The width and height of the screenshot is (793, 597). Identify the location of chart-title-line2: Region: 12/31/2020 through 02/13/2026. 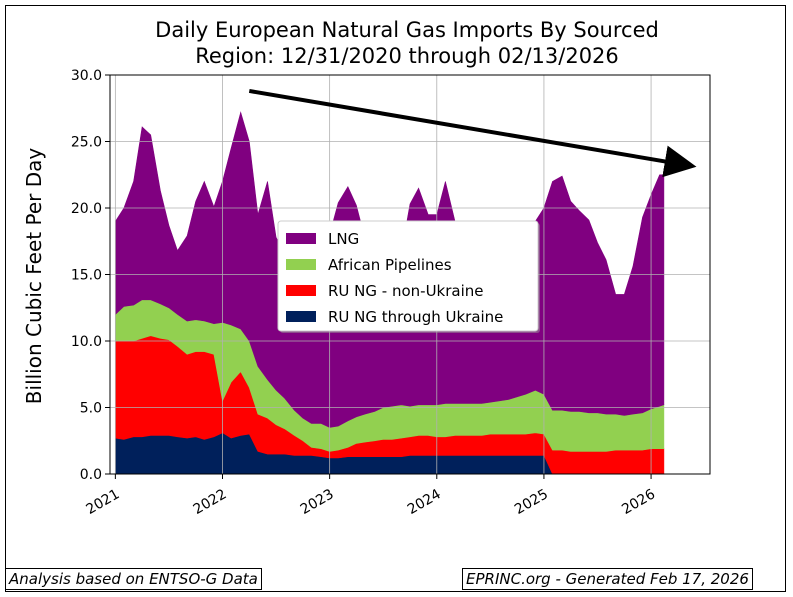
(407, 56).